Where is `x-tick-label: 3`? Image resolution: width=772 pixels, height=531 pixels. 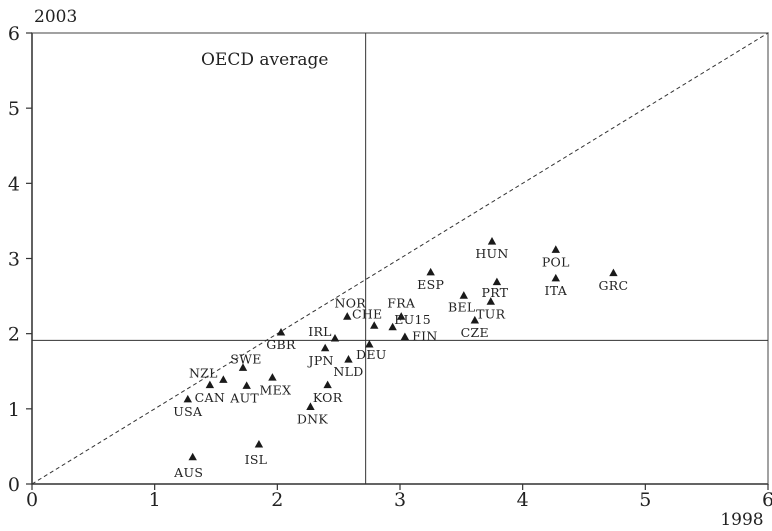 x-tick-label: 3 is located at coordinates (400, 500).